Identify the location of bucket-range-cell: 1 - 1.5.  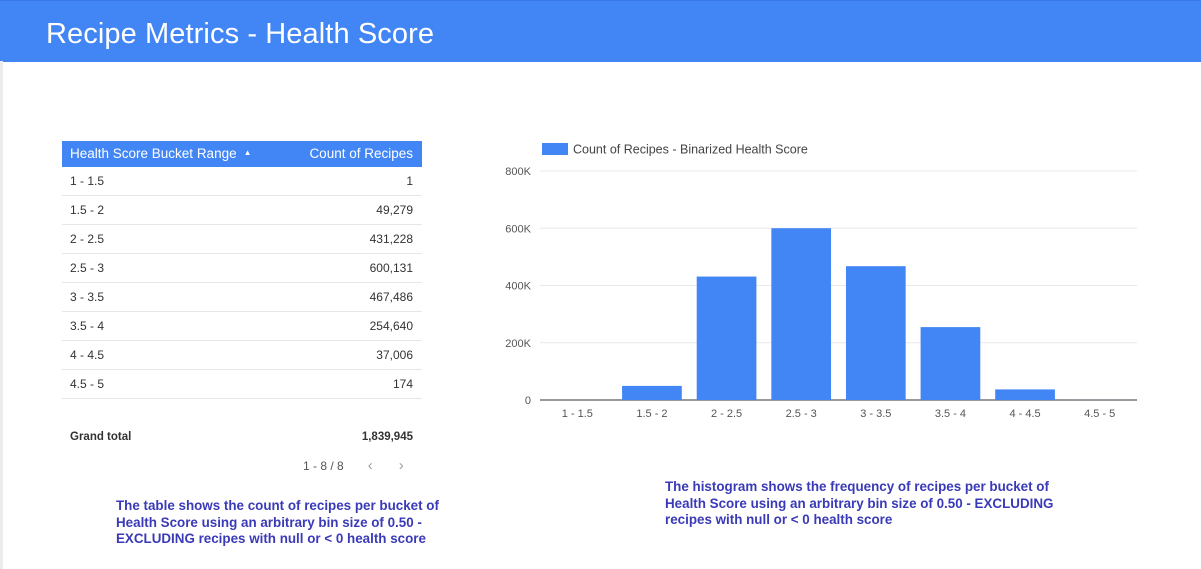
(87, 181).